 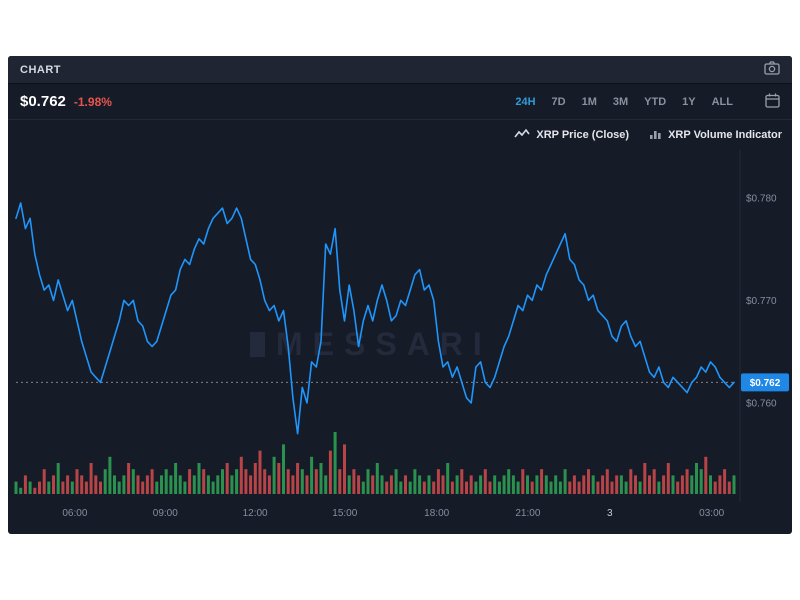 What do you see at coordinates (761, 403) in the screenshot?
I see `y-axis-label: $0.760` at bounding box center [761, 403].